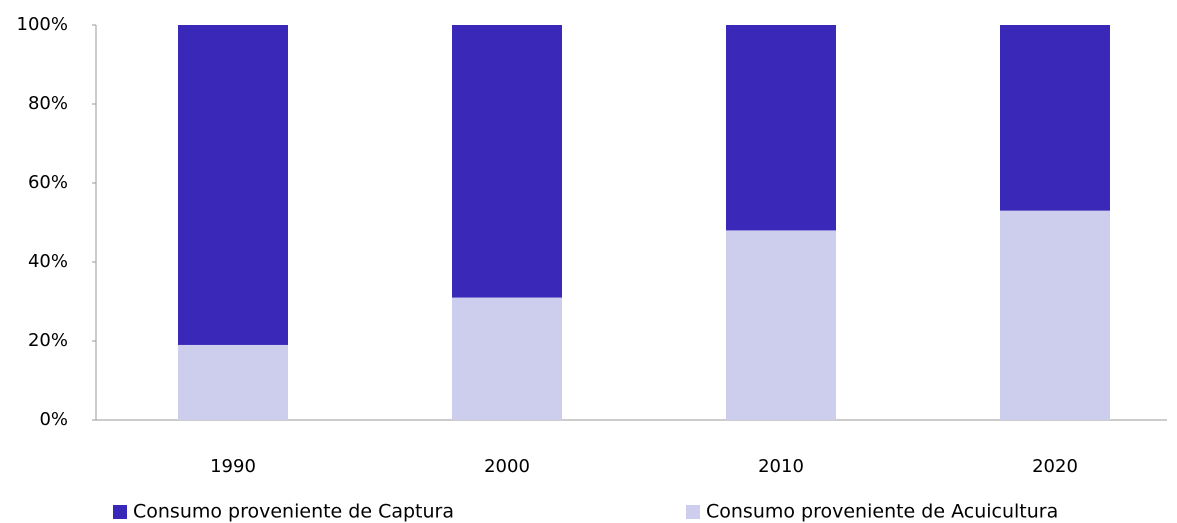 Image resolution: width=1177 pixels, height=523 pixels. Describe the element at coordinates (42, 24) in the screenshot. I see `y-tick-label: 100%` at that location.